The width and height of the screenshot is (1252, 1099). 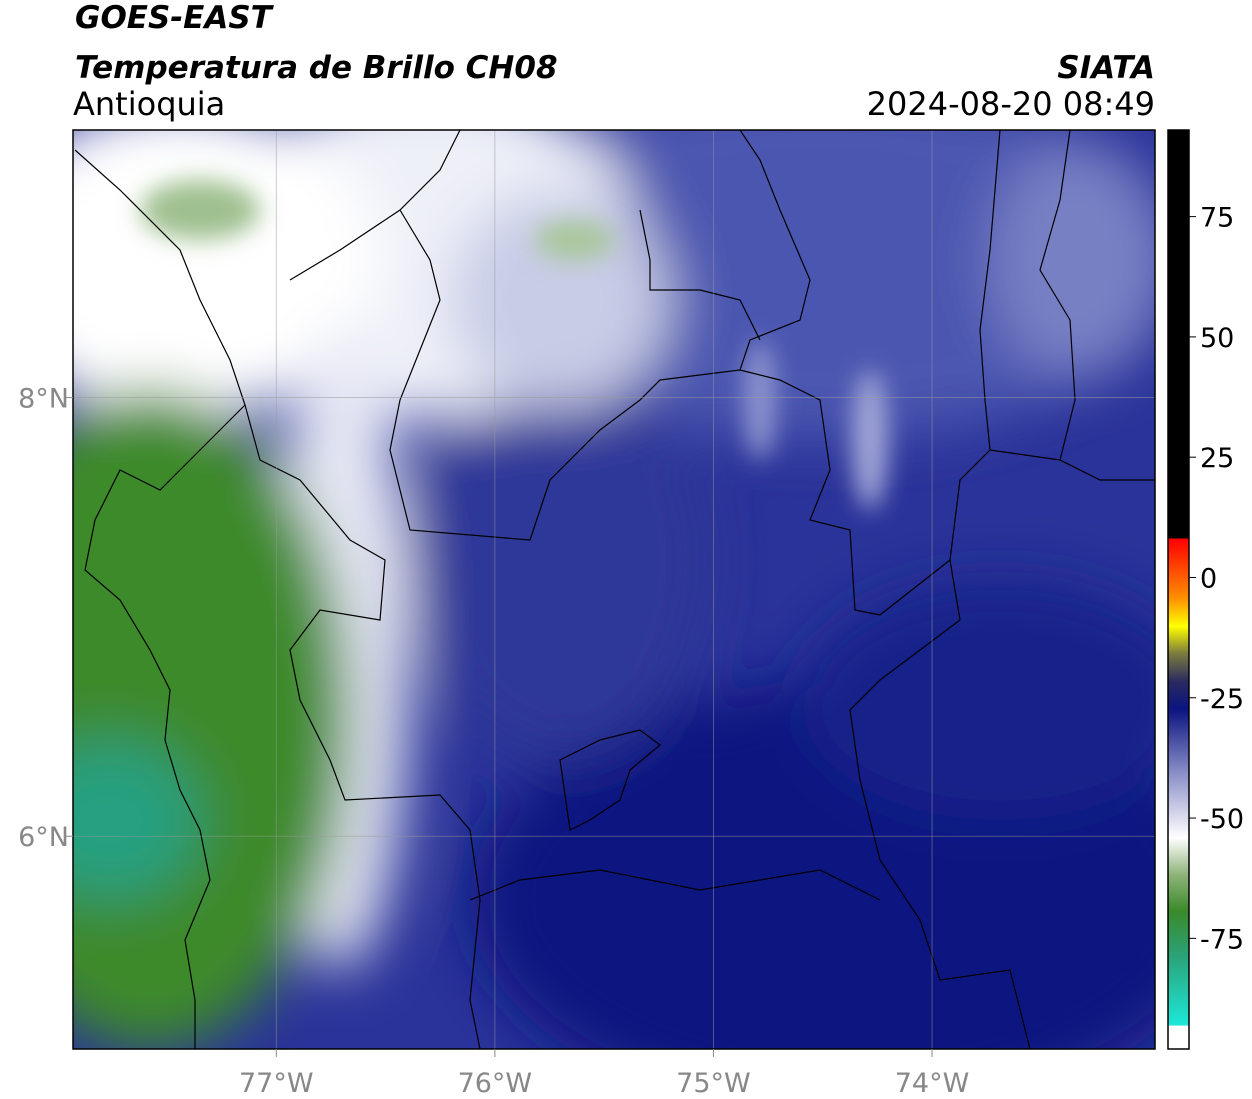 I want to click on y-tick-label: 8°N, so click(x=43, y=399).